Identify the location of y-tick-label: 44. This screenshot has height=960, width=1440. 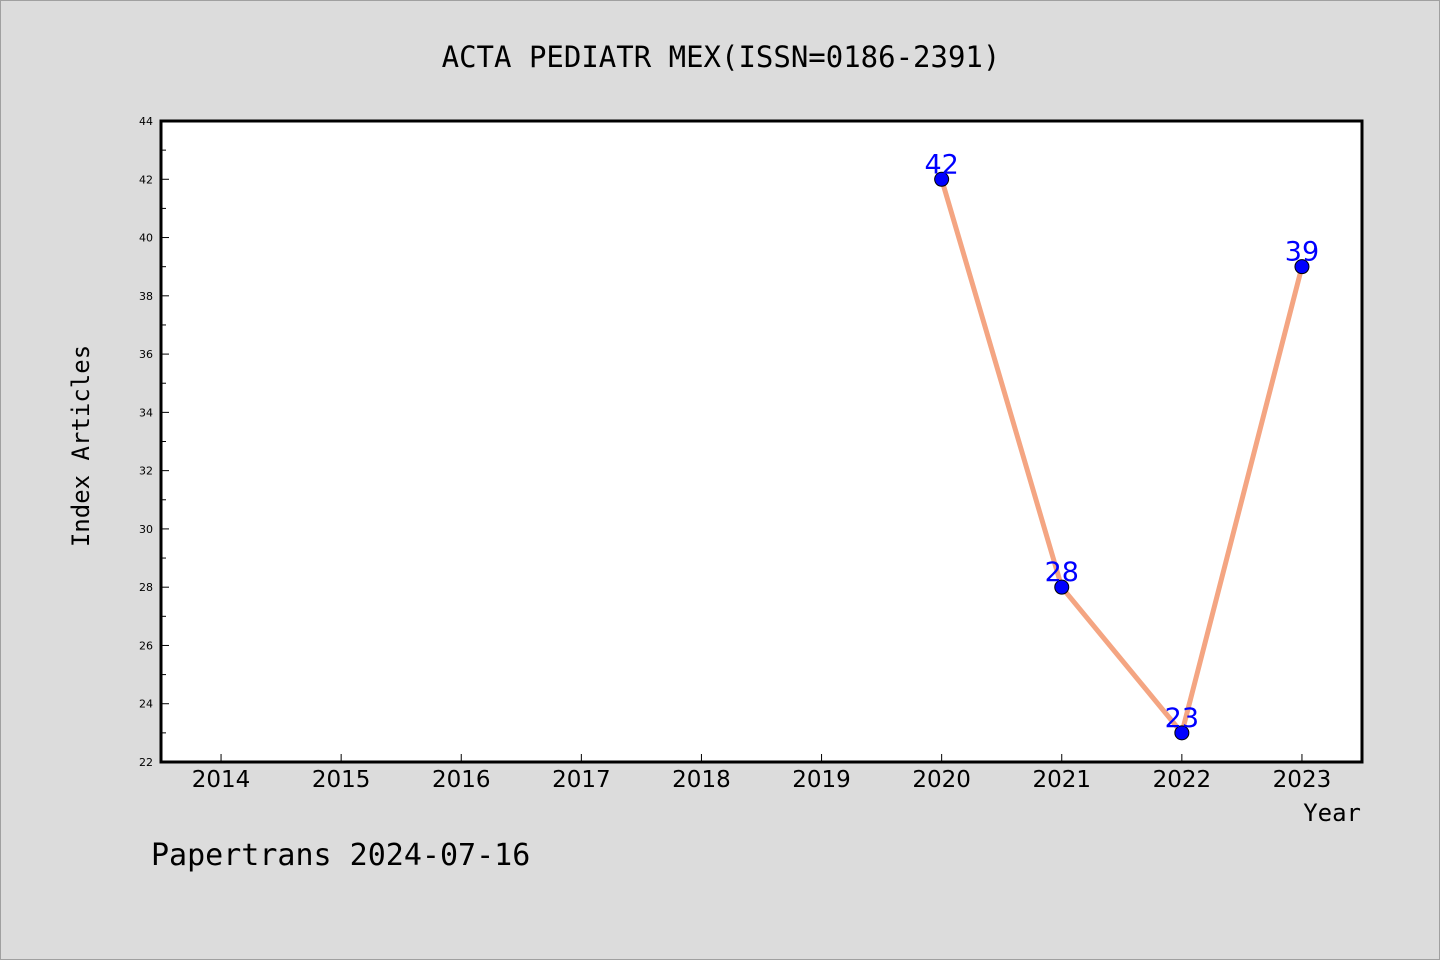
(146, 121).